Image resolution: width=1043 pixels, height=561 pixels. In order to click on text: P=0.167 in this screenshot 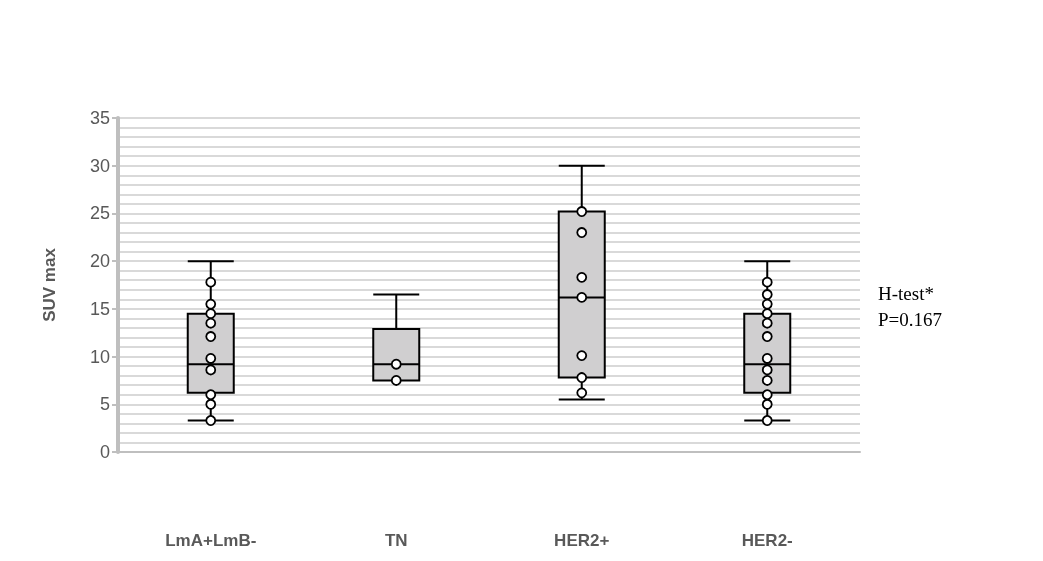, I will do `click(910, 319)`.